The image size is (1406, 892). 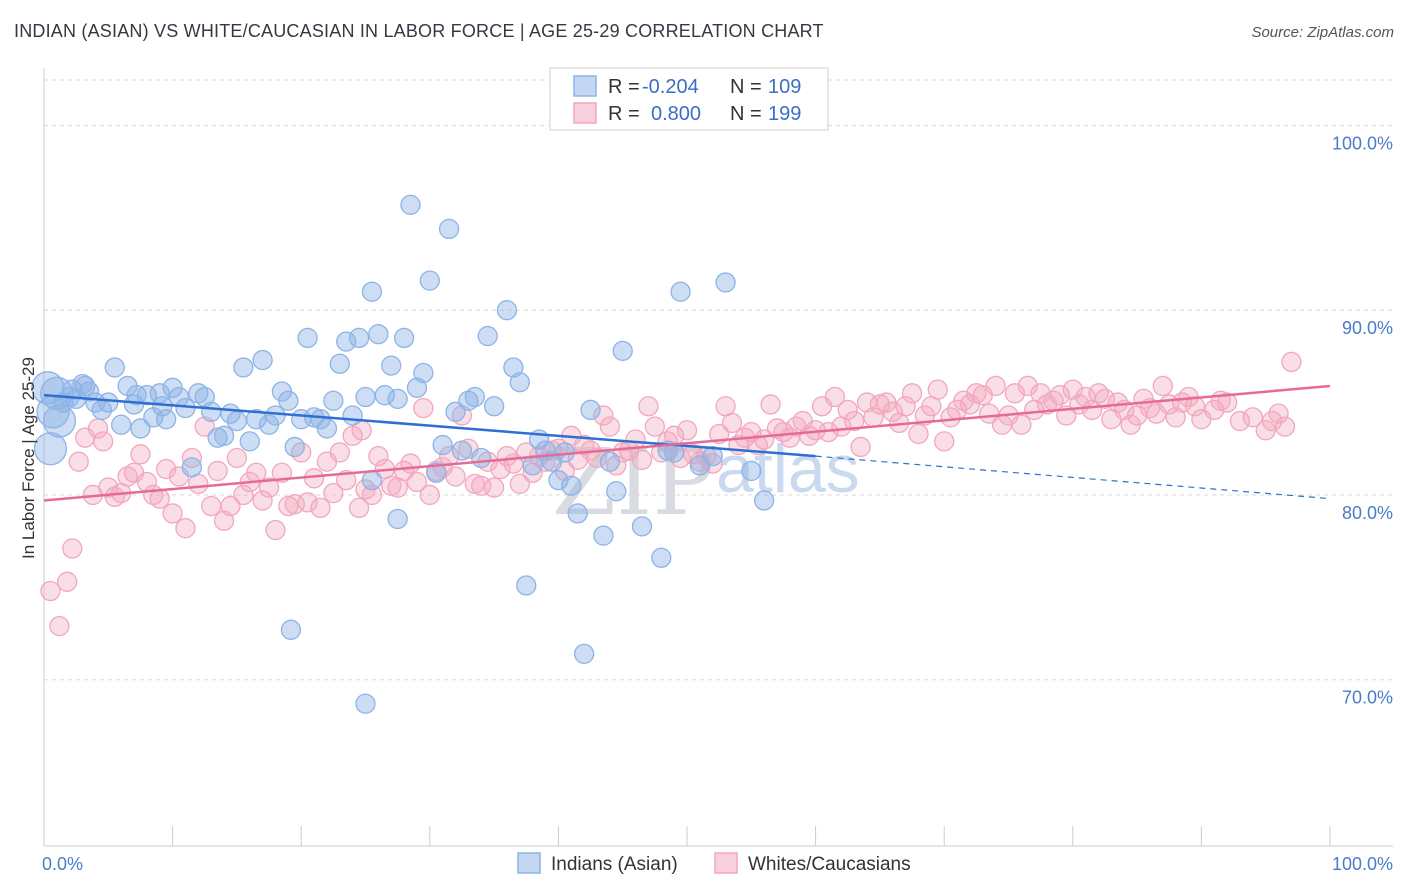 What do you see at coordinates (1367, 513) in the screenshot?
I see `y-tick-label: 80.0%` at bounding box center [1367, 513].